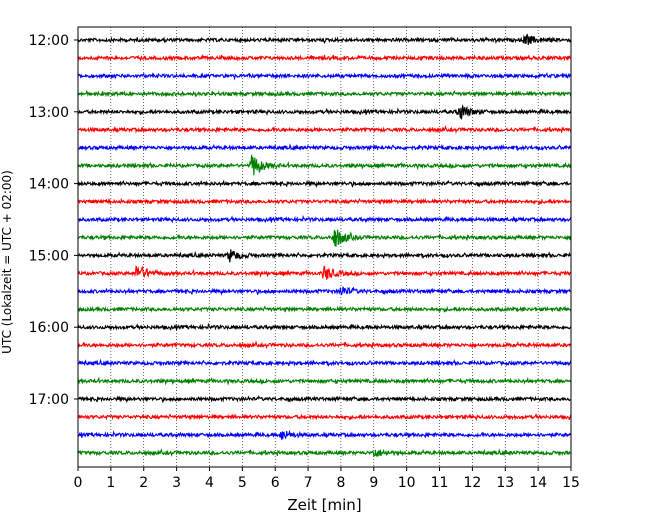 This screenshot has height=520, width=650. I want to click on trace-16:00, so click(324, 326).